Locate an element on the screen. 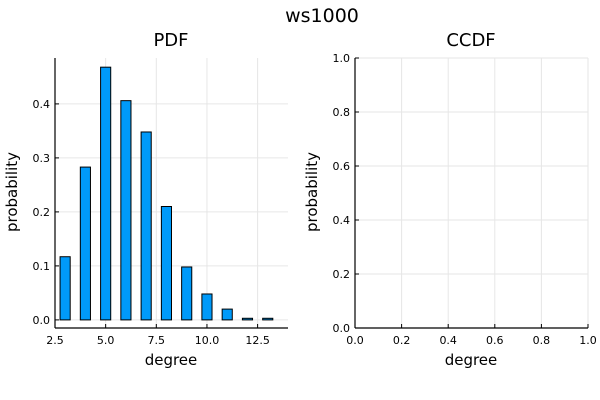  pdf-title: PDF is located at coordinates (170, 40).